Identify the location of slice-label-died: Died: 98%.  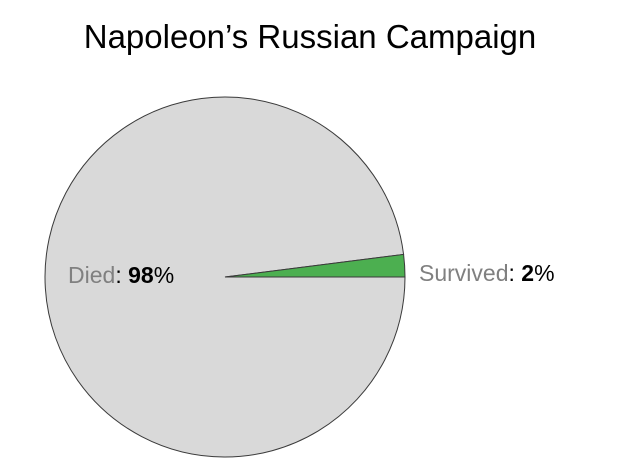
(121, 275).